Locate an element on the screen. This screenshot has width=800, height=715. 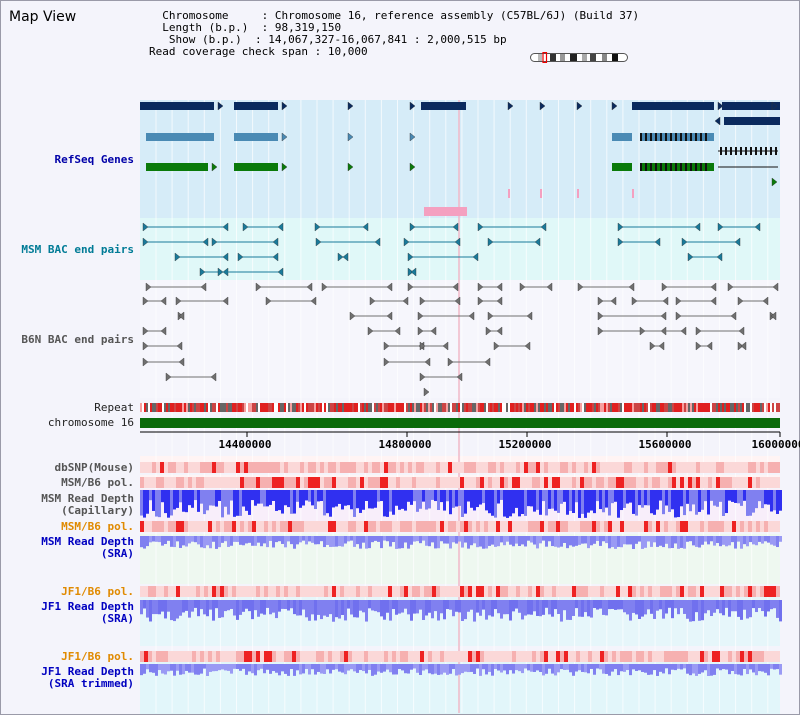
track-label-b6n-bac: B6N BAC end pairs is located at coordinates (77, 339).